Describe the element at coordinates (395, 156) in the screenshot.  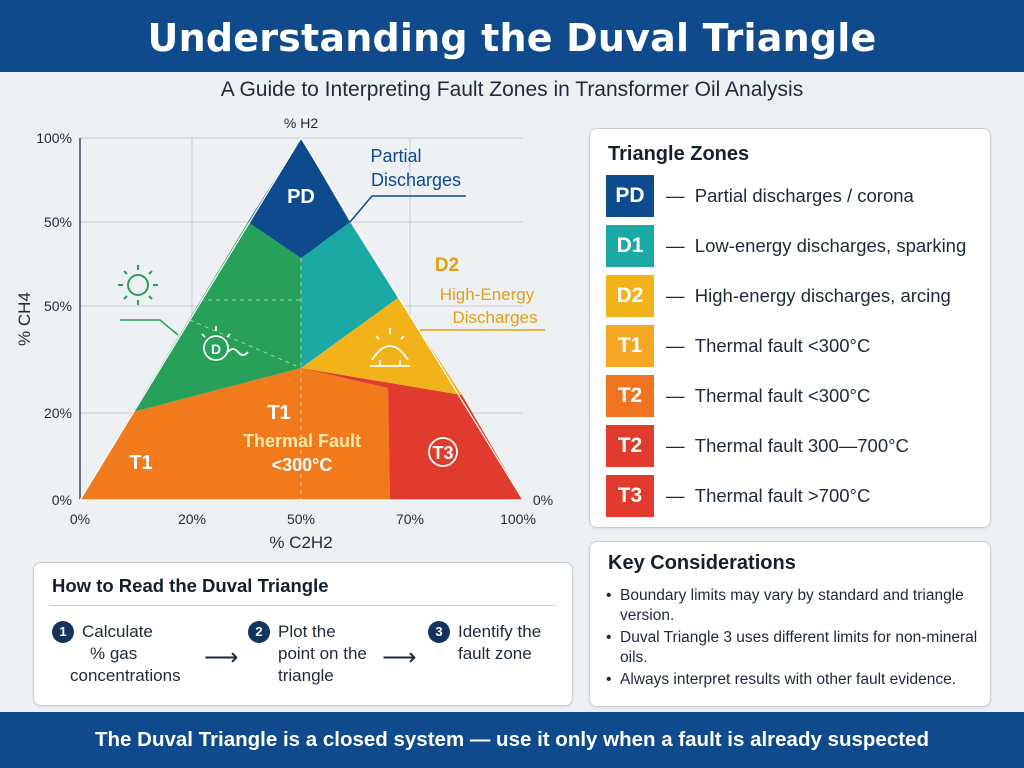
I see `pd-callout-line1: Partial` at that location.